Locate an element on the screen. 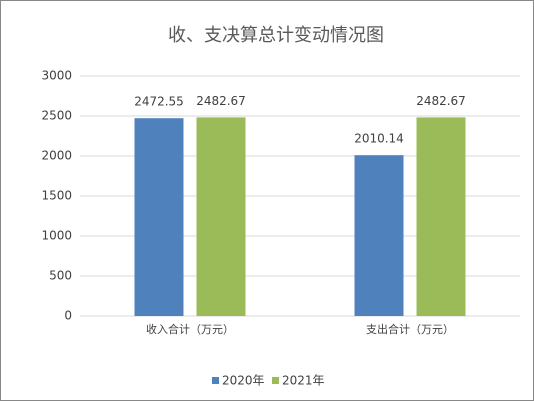 The width and height of the screenshot is (534, 401). legend-label: 2020年 is located at coordinates (243, 381).